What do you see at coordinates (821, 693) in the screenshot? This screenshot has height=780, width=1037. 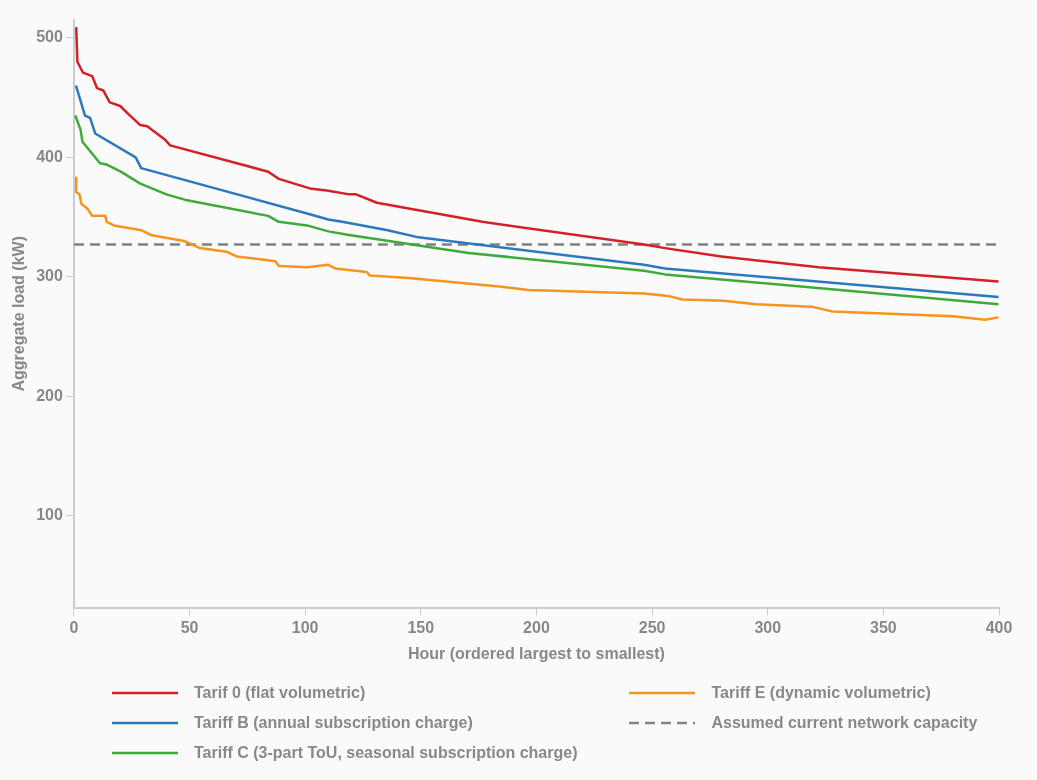 I see `legend-label: Tariff E (dynamic volumetric)` at bounding box center [821, 693].